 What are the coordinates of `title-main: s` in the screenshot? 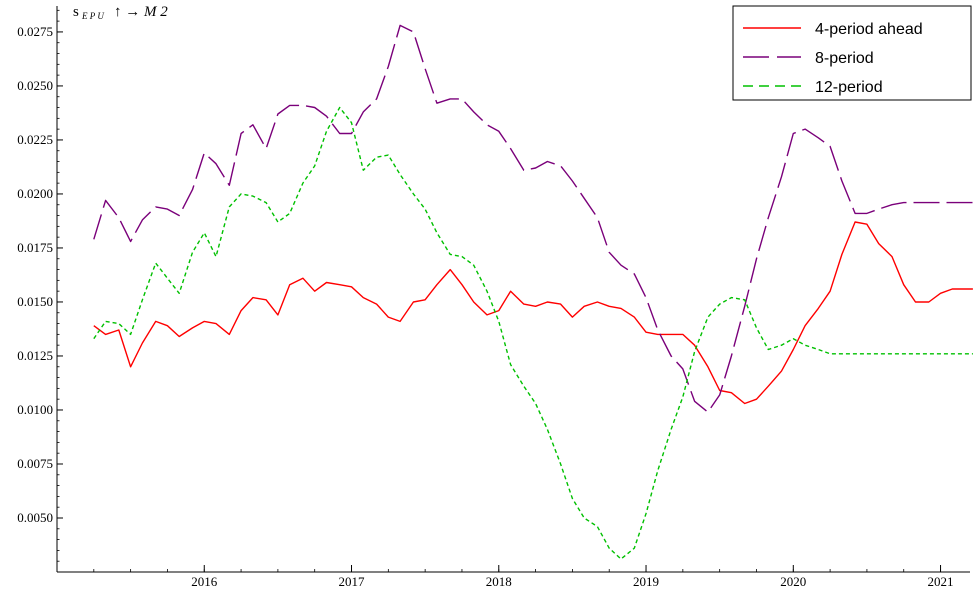 It's located at (76, 12).